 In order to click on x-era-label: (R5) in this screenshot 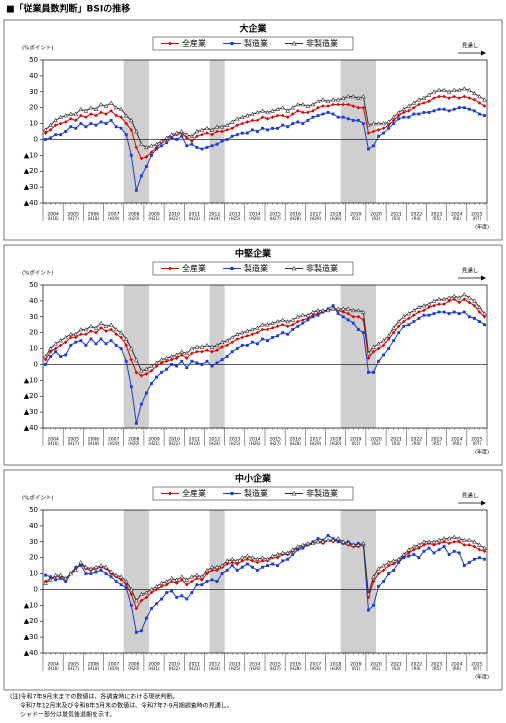, I will do `click(436, 668)`.